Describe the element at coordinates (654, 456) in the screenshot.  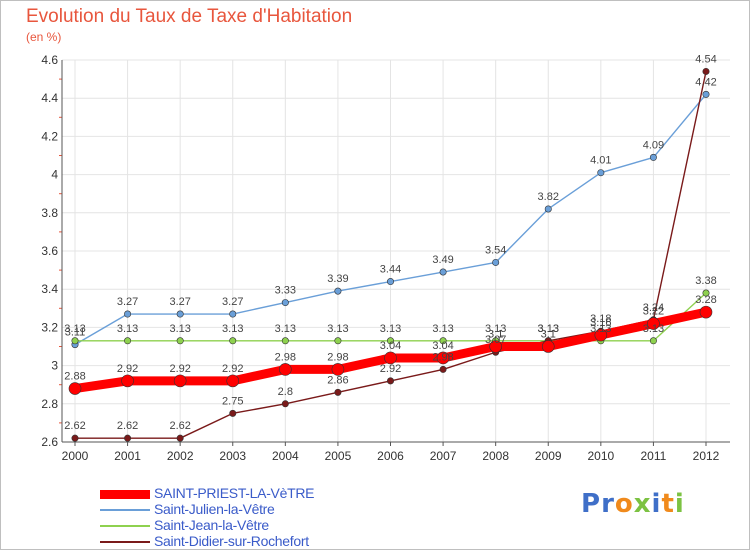
I see `x-tick-label: 2011` at that location.